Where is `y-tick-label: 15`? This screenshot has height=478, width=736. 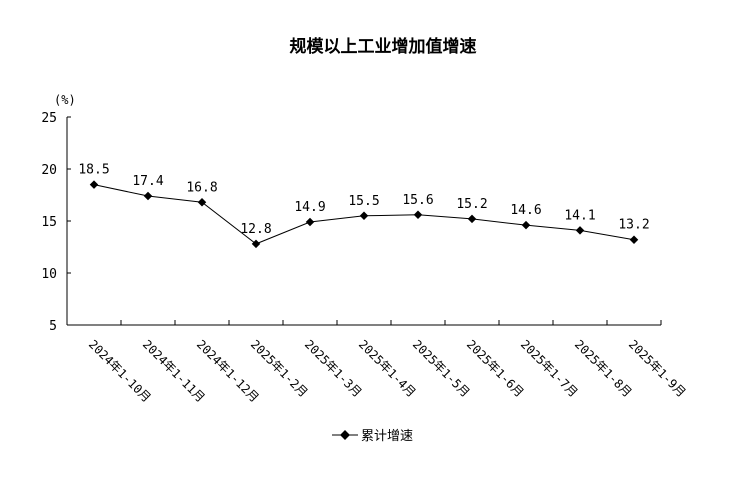
y-tick-label: 15 is located at coordinates (49, 222).